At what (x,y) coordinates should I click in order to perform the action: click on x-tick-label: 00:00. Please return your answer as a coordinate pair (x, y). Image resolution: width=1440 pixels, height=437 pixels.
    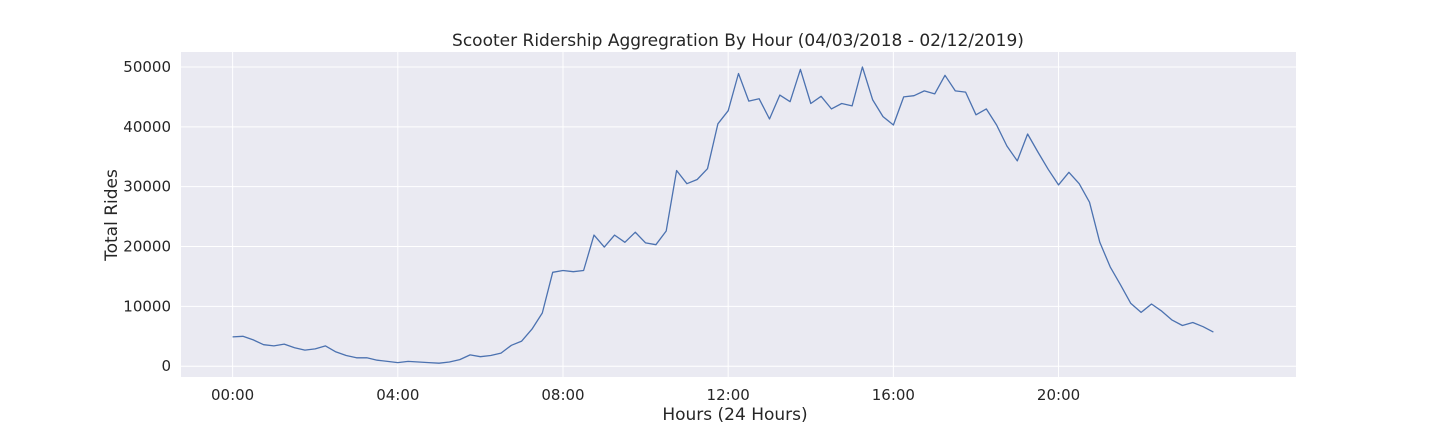
    Looking at the image, I should click on (232, 395).